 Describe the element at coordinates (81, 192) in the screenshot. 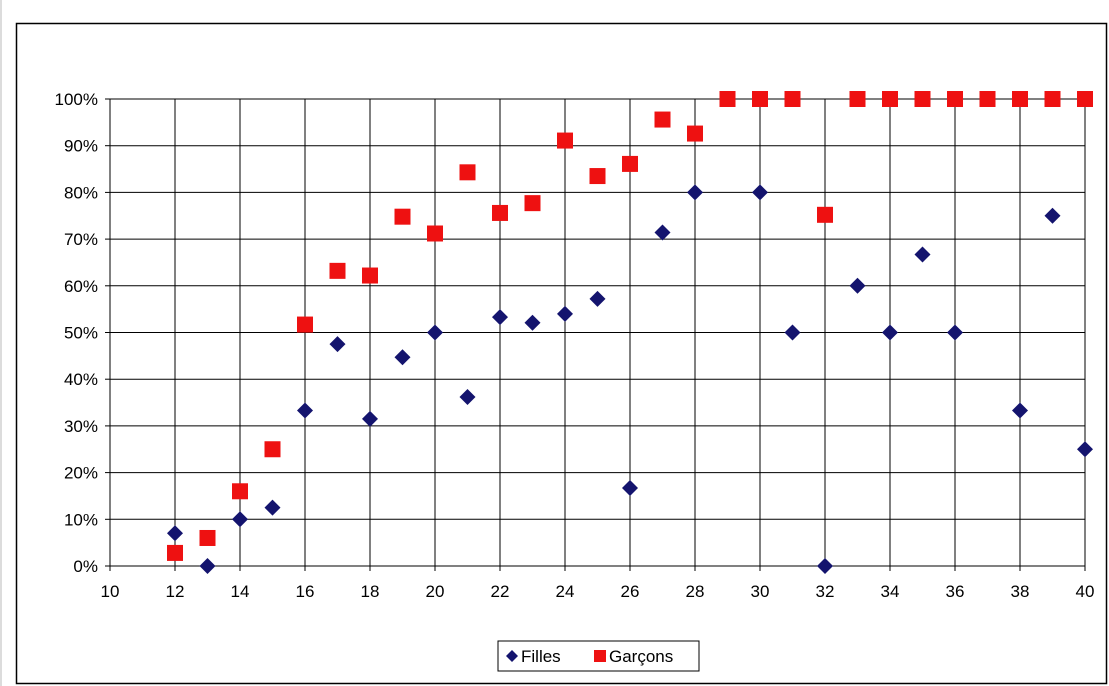

I see `y-tick-label: 80%` at that location.